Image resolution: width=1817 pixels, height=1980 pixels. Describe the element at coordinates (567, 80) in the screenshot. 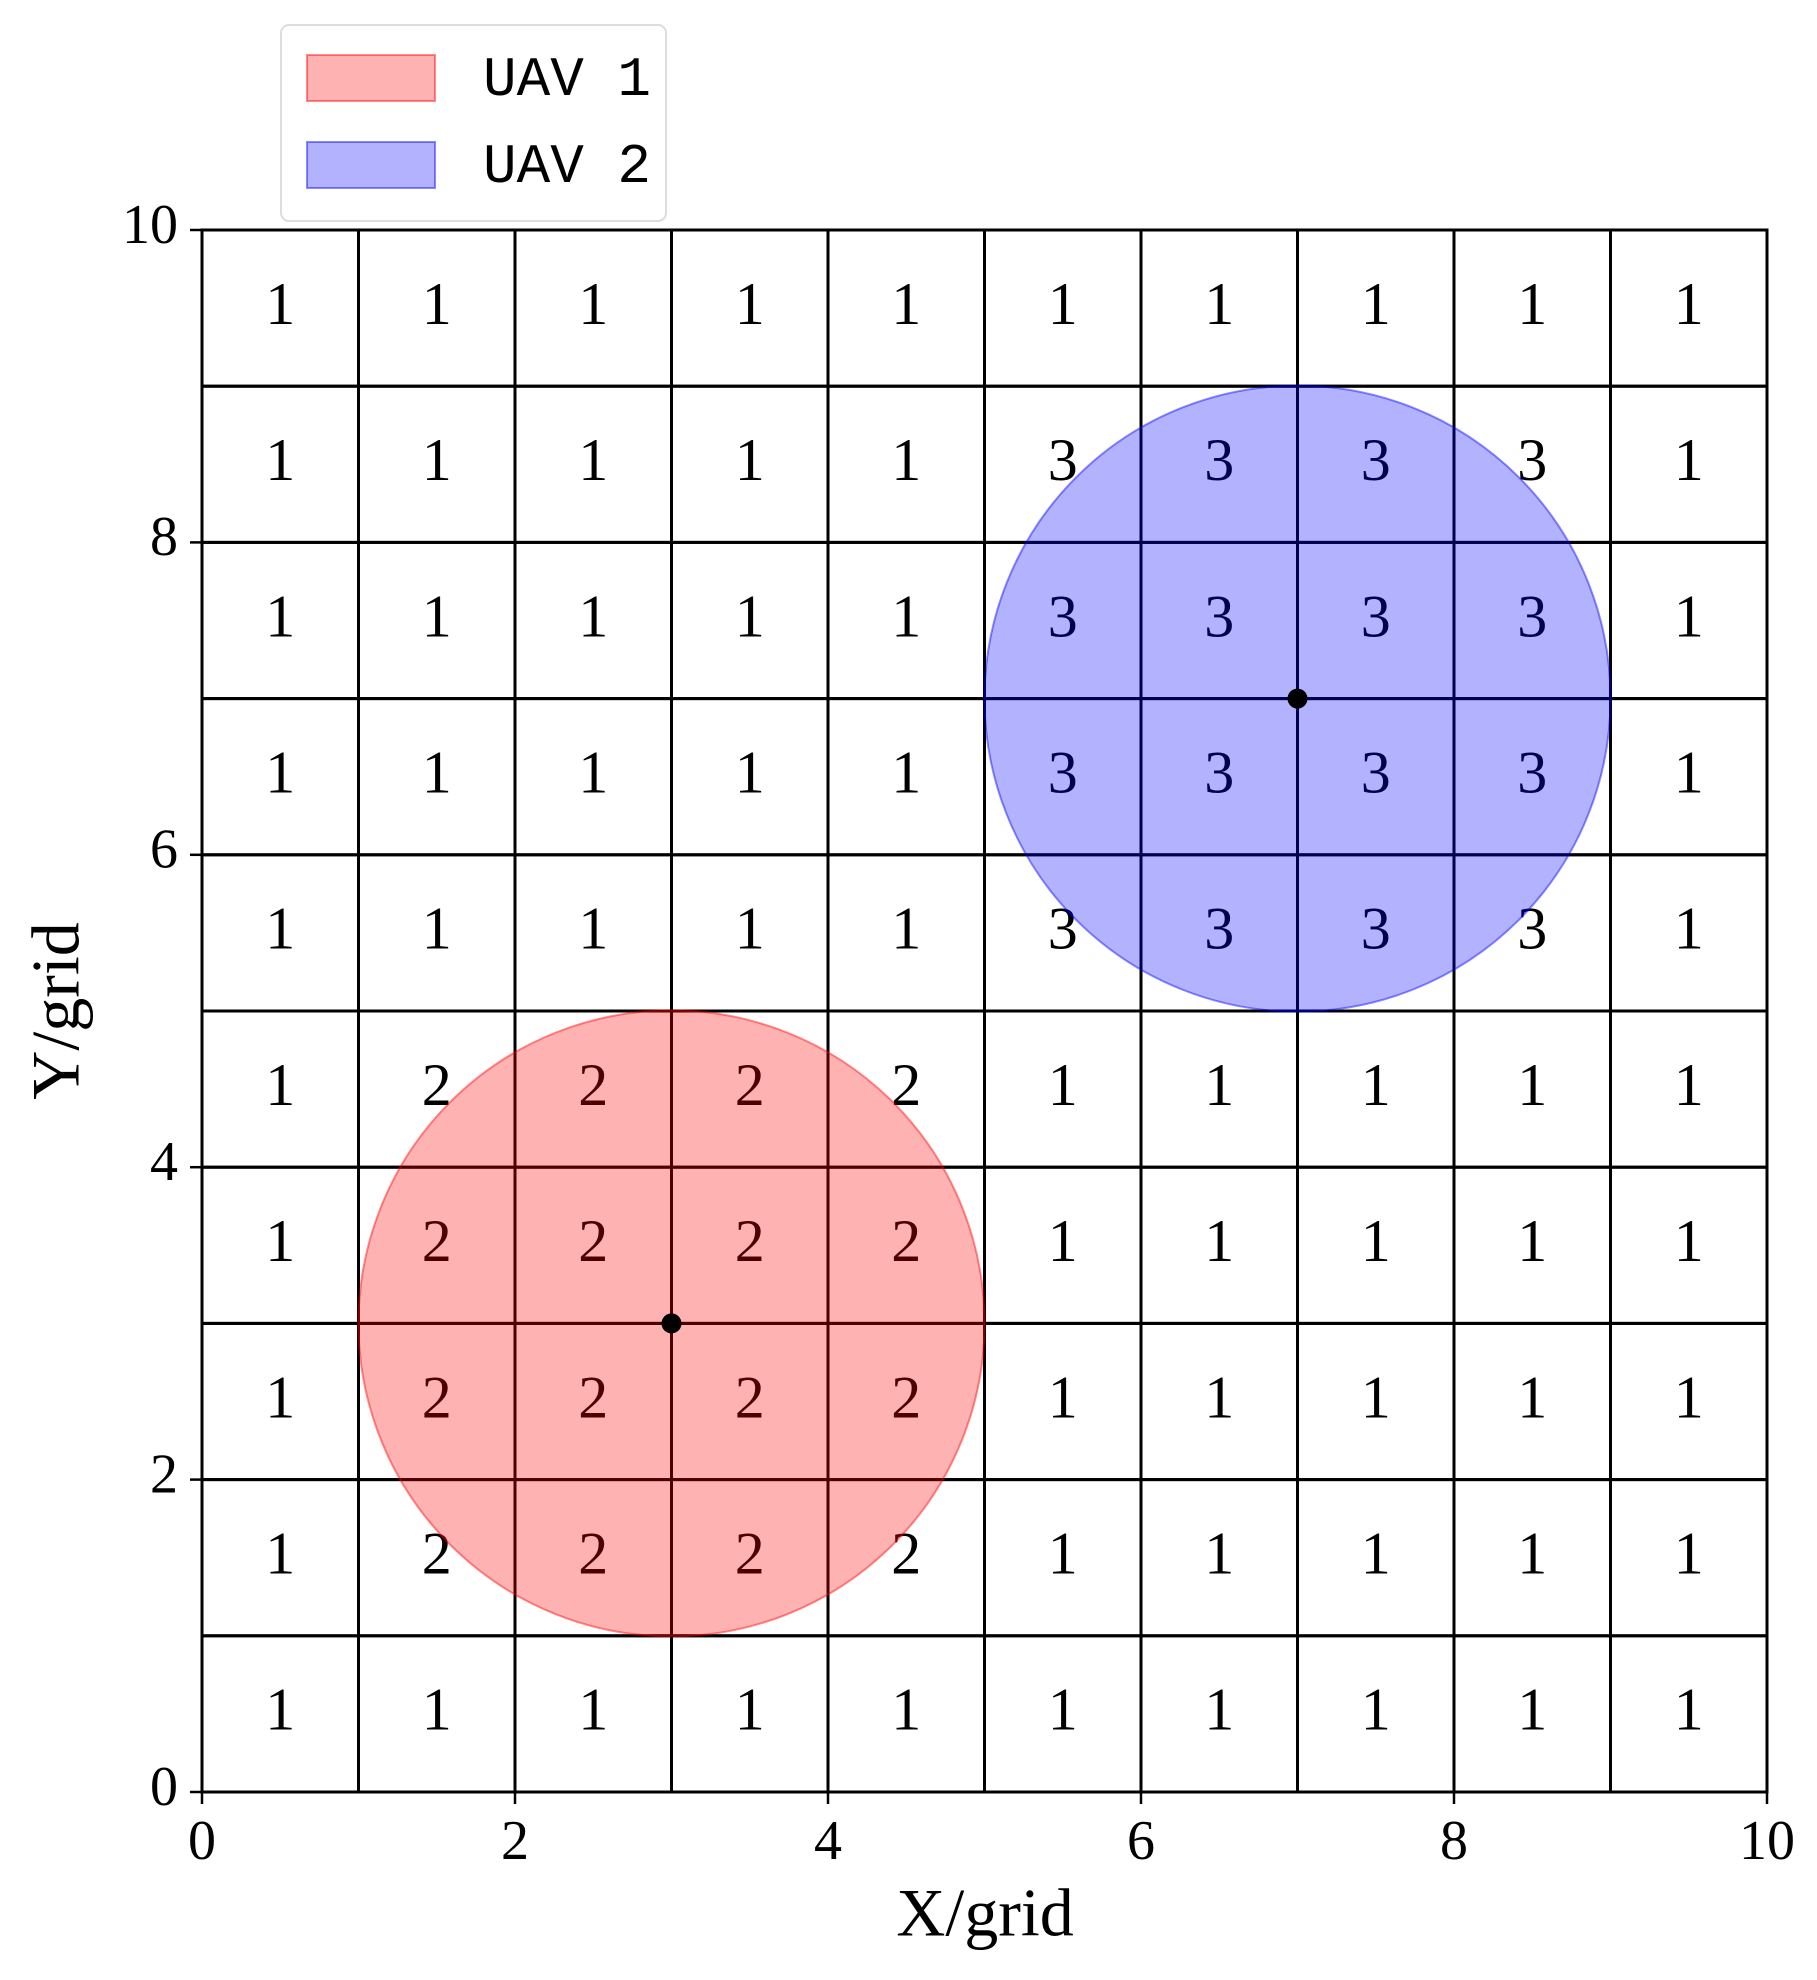

I see `legend-label: UAV 1` at that location.